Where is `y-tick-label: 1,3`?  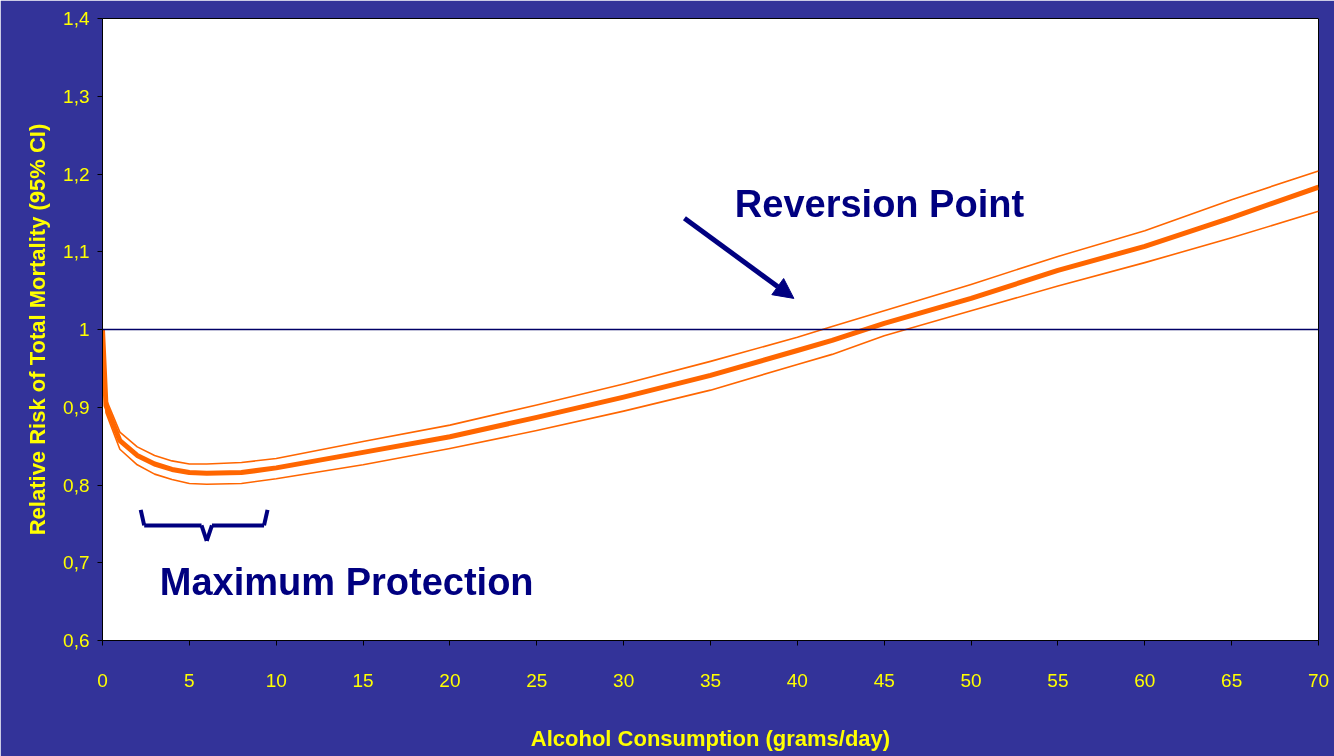
y-tick-label: 1,3 is located at coordinates (76, 96).